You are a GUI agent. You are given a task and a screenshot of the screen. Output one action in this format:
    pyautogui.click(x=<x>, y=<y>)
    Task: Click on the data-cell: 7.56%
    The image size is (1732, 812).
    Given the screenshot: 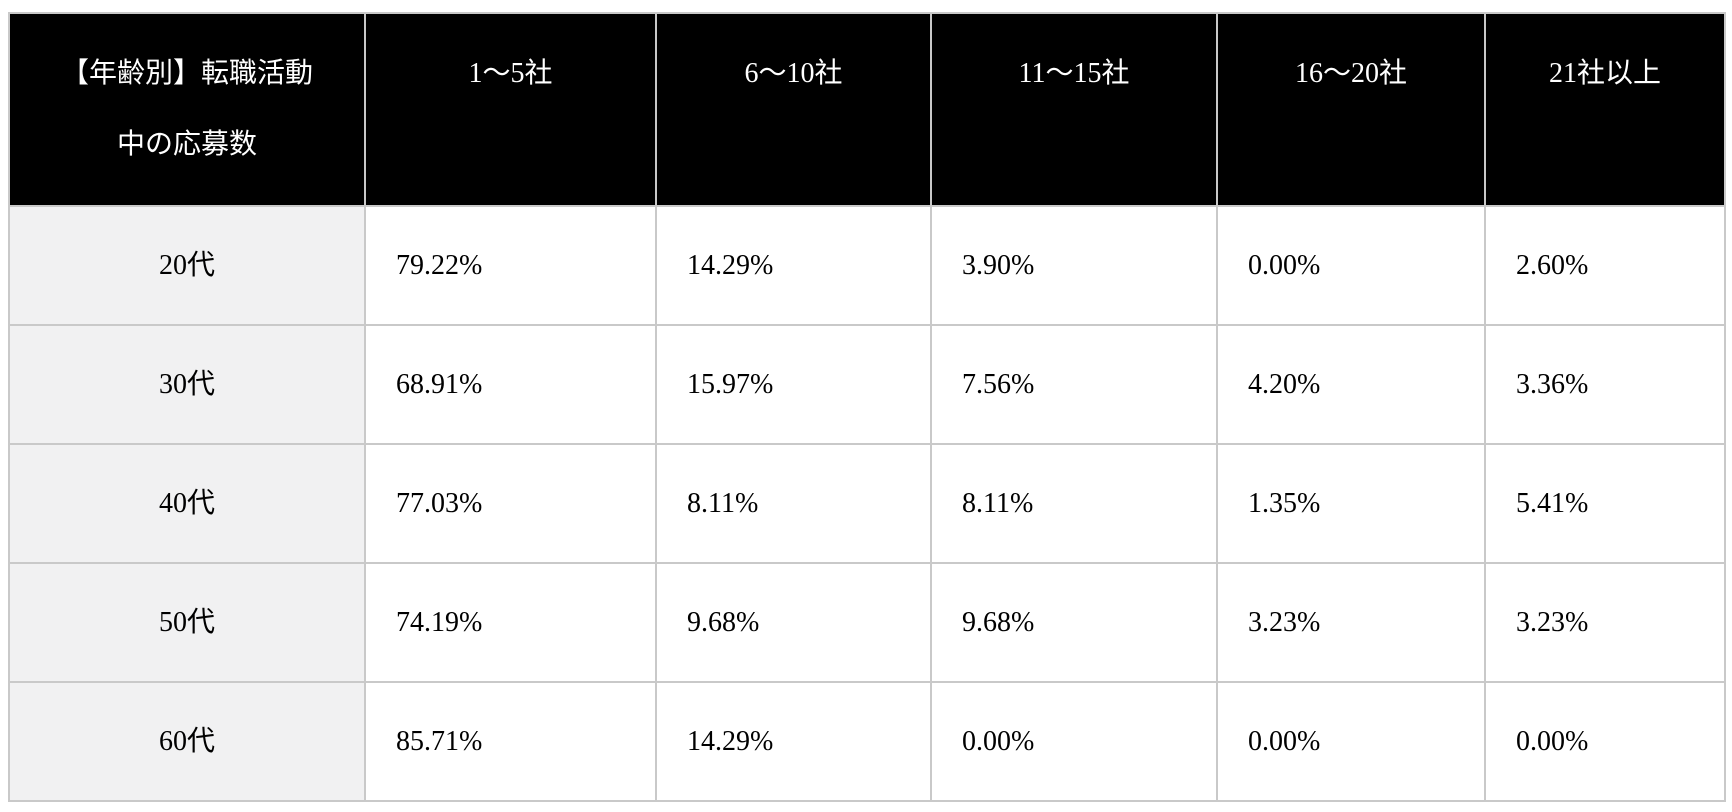 What is the action you would take?
    pyautogui.click(x=1074, y=384)
    